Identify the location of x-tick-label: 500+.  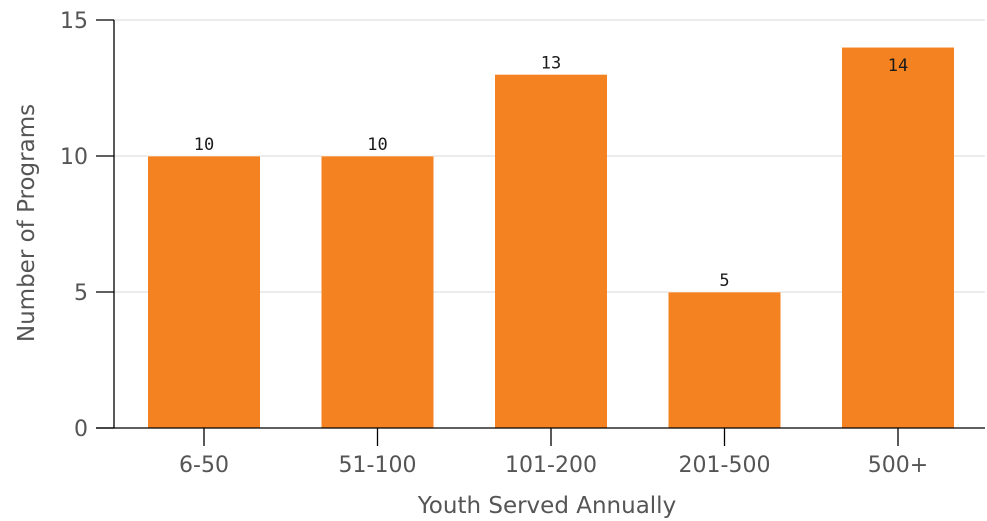
(898, 465).